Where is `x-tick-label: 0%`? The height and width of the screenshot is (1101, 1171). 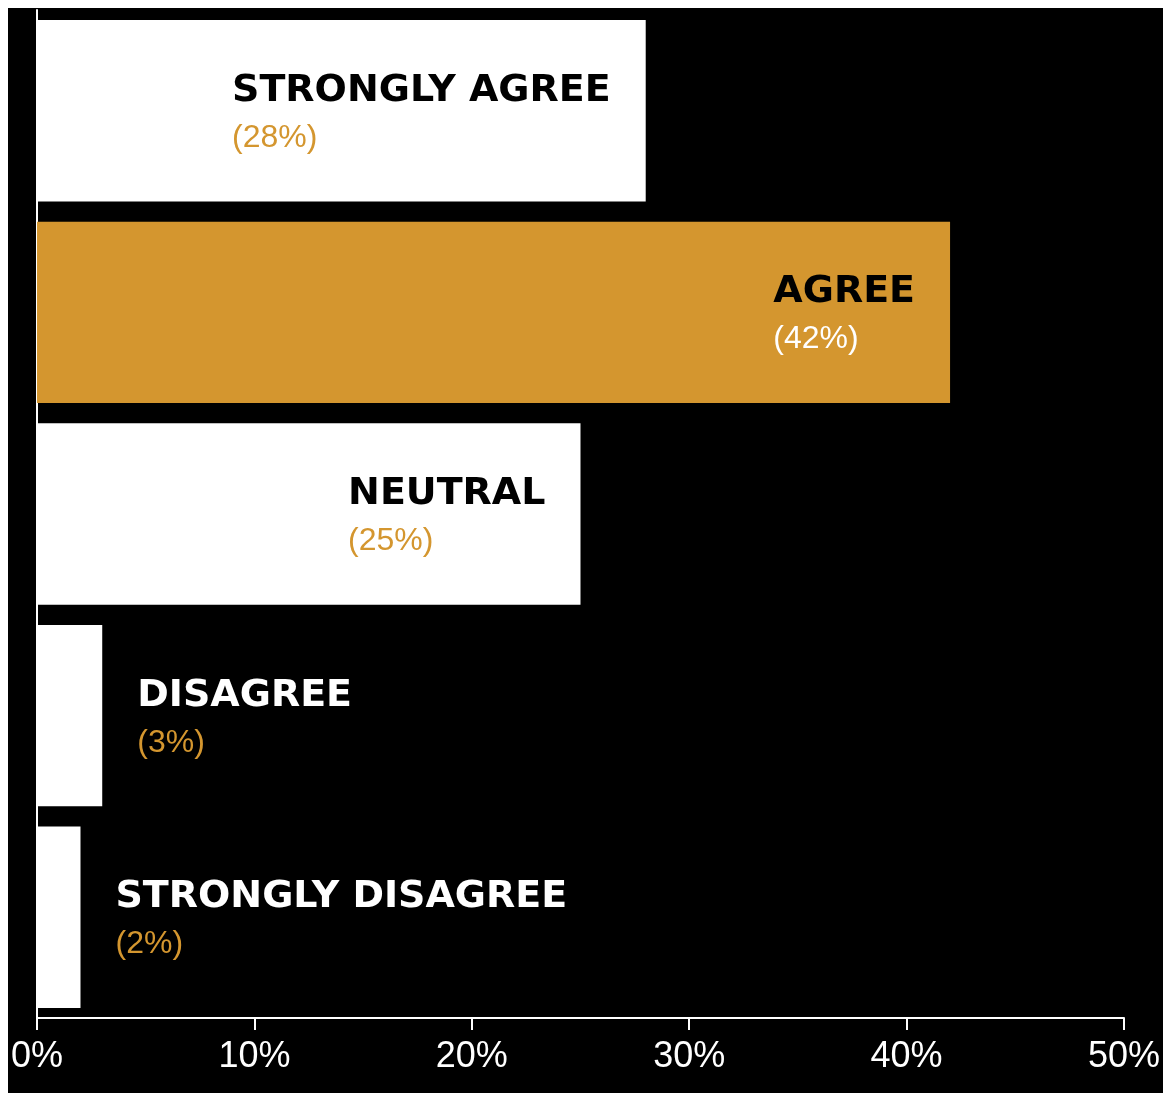
x-tick-label: 0% is located at coordinates (37, 1054).